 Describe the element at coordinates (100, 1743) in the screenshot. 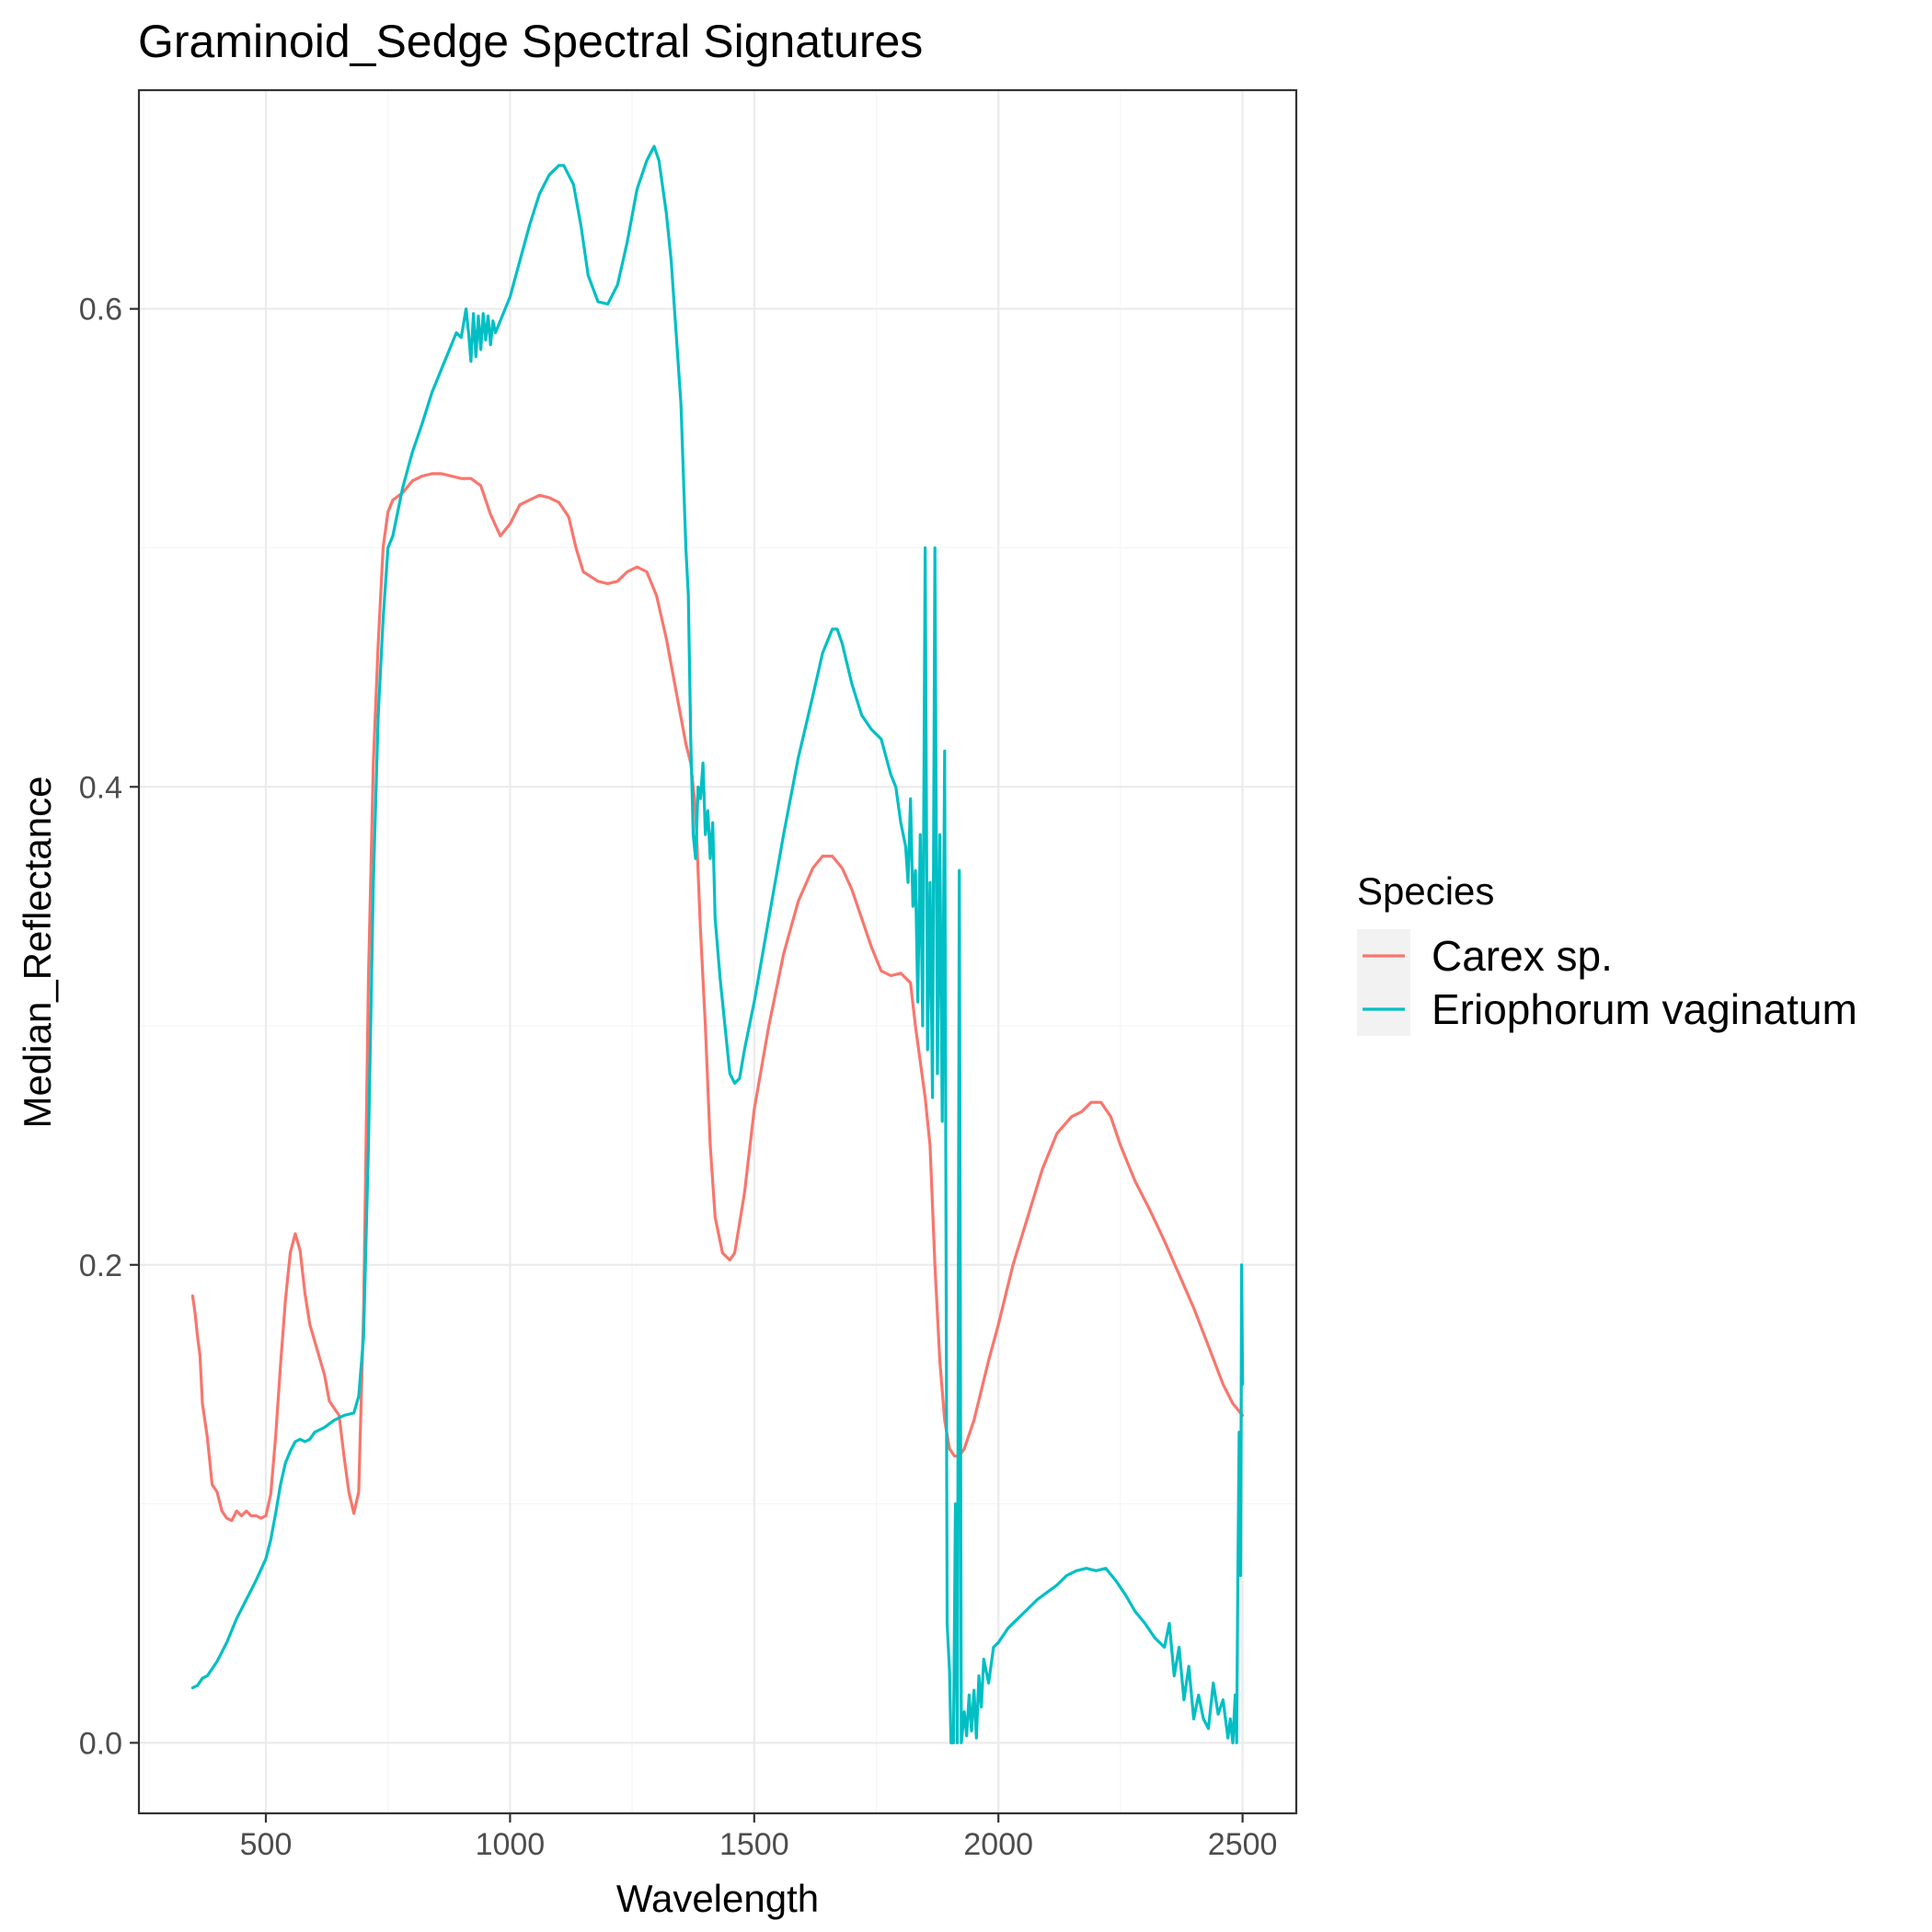

I see `y-tick-label: 0.0` at that location.